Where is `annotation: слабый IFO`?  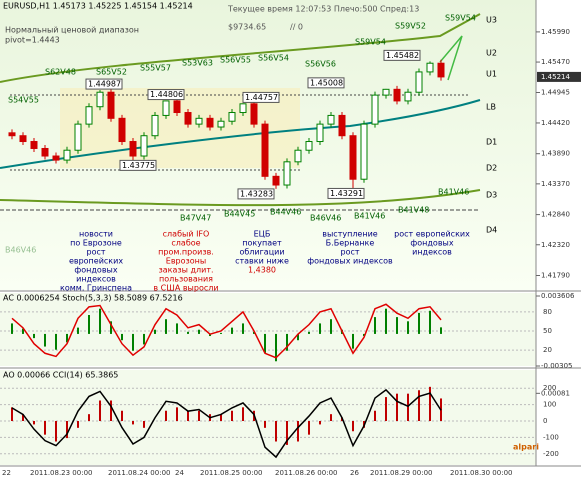
annotation: слабый IFO is located at coordinates (186, 234).